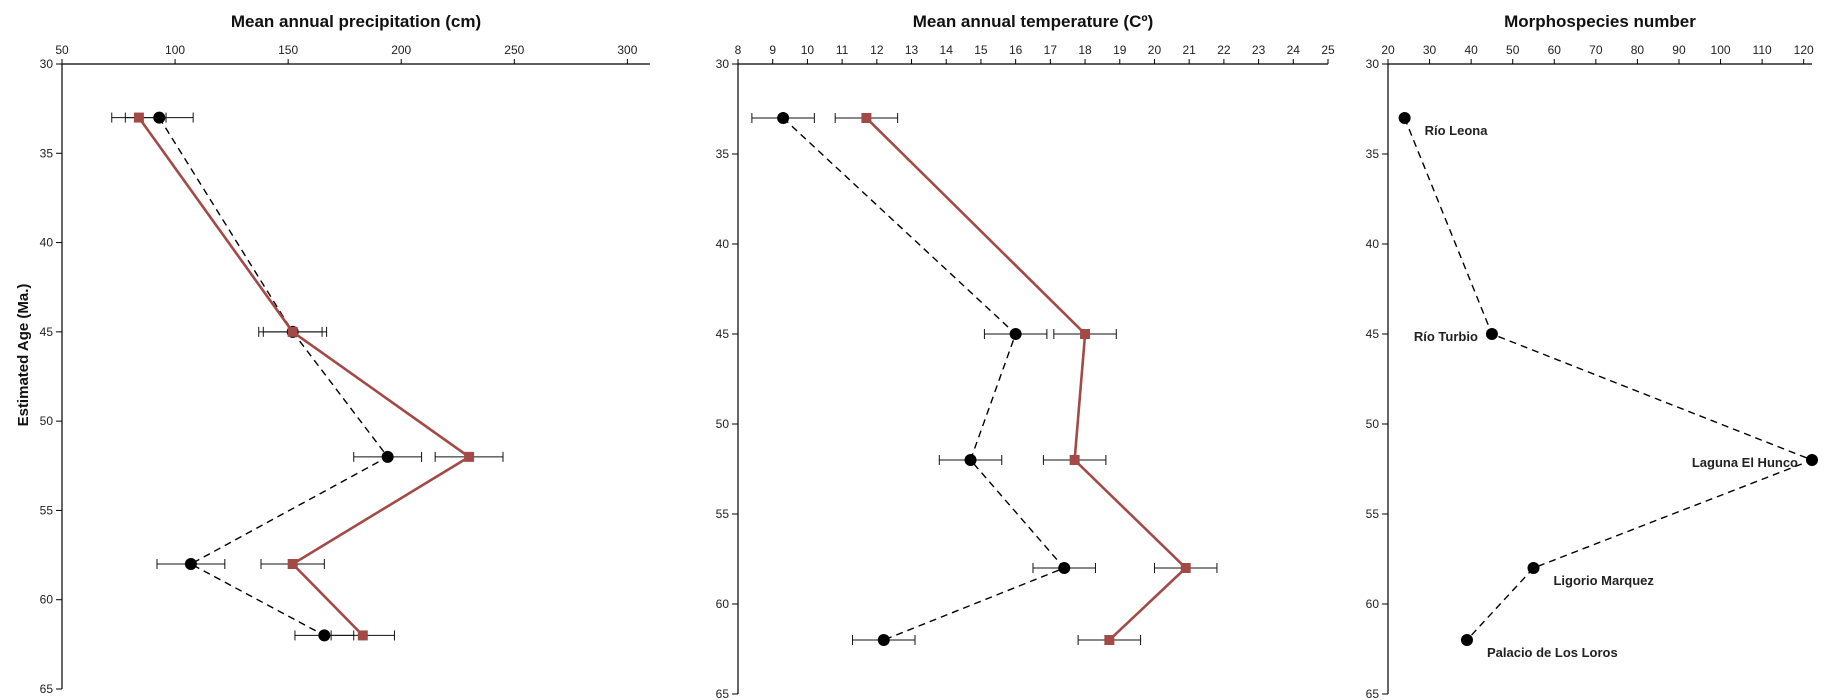 This screenshot has width=1836, height=700. I want to click on chart-2-red-series-line, so click(1026, 379).